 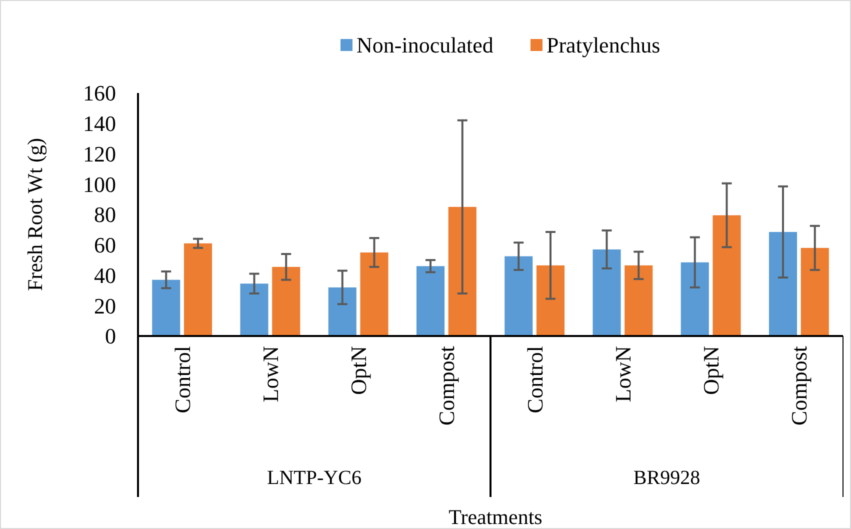 What do you see at coordinates (99, 123) in the screenshot?
I see `y-tick-label: 140` at bounding box center [99, 123].